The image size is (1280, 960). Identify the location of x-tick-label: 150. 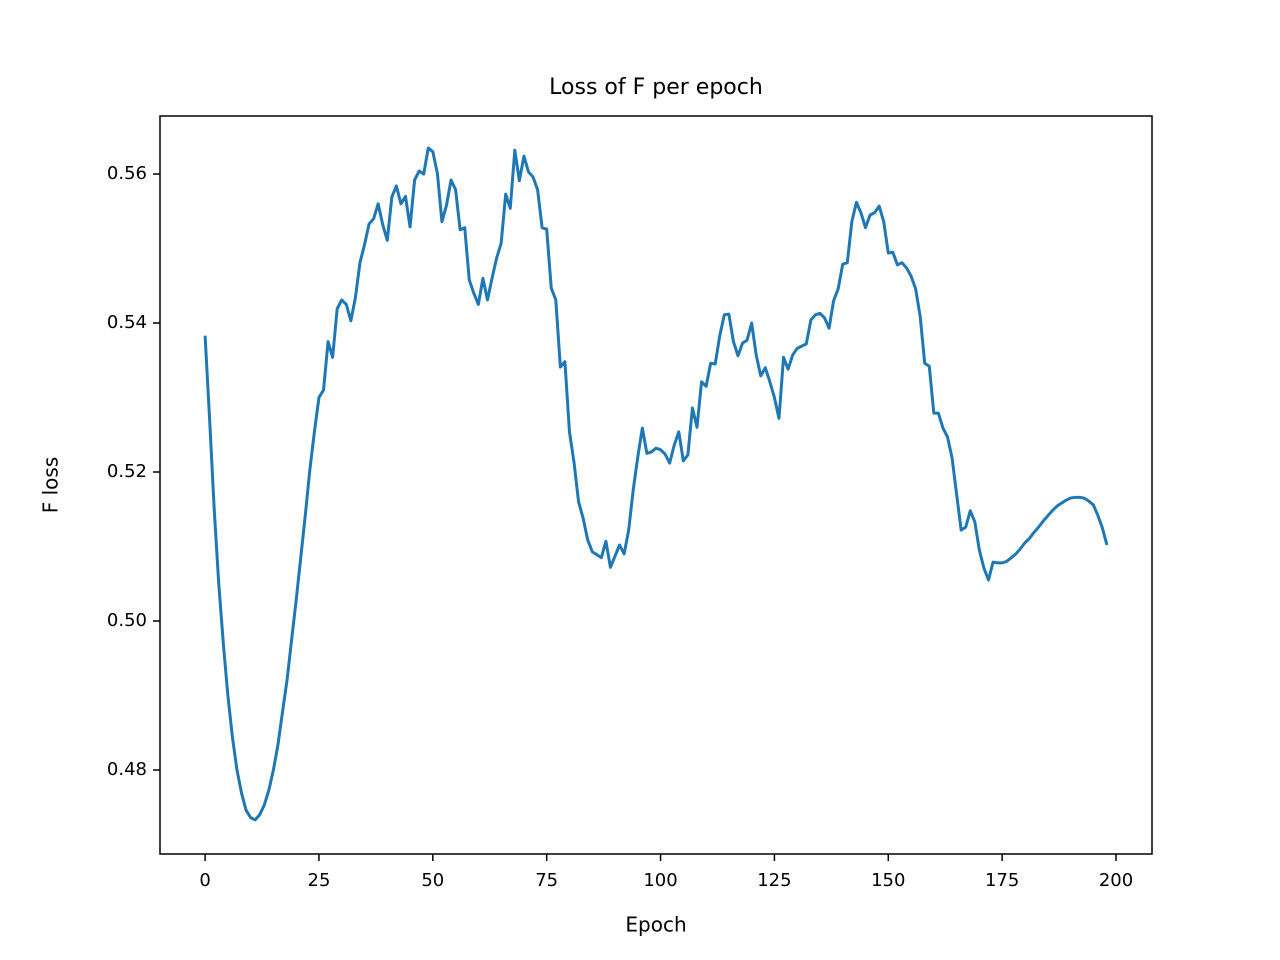
(888, 880).